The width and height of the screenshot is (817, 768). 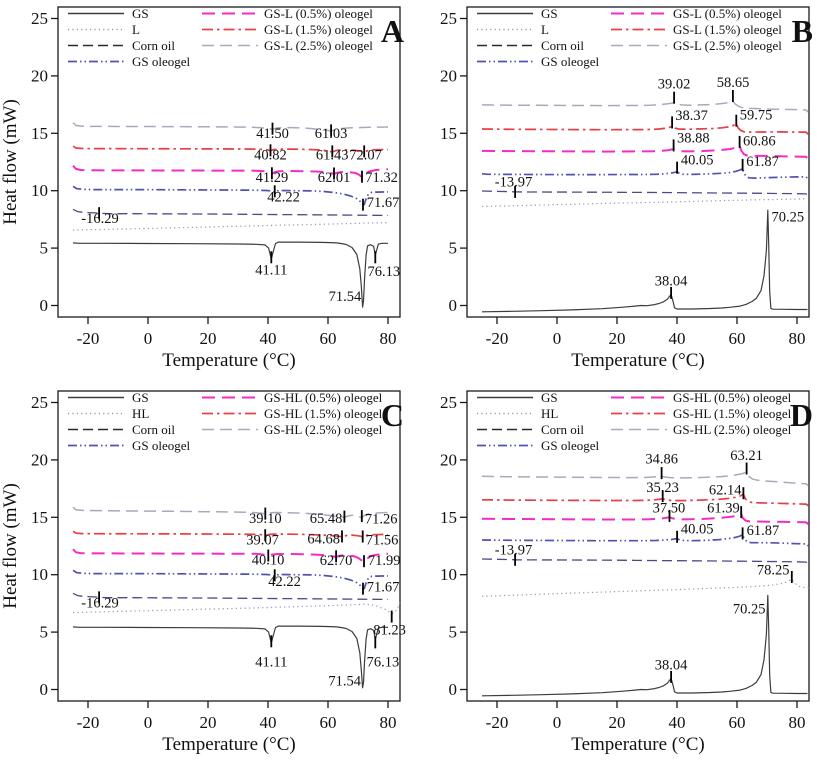 What do you see at coordinates (265, 519) in the screenshot?
I see `annotation-label: 39.10` at bounding box center [265, 519].